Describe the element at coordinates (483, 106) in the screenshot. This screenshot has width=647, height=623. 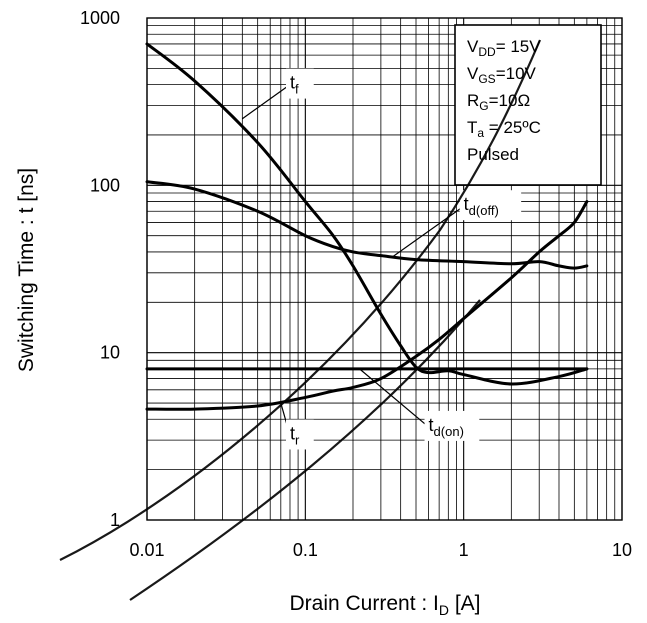
I see `condition-sub: G` at that location.